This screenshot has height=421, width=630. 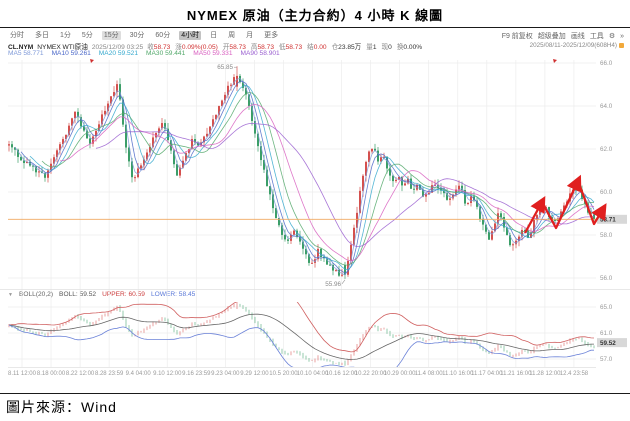 I want to click on extreme-labels: 65.85 55.96, so click(x=281, y=176).